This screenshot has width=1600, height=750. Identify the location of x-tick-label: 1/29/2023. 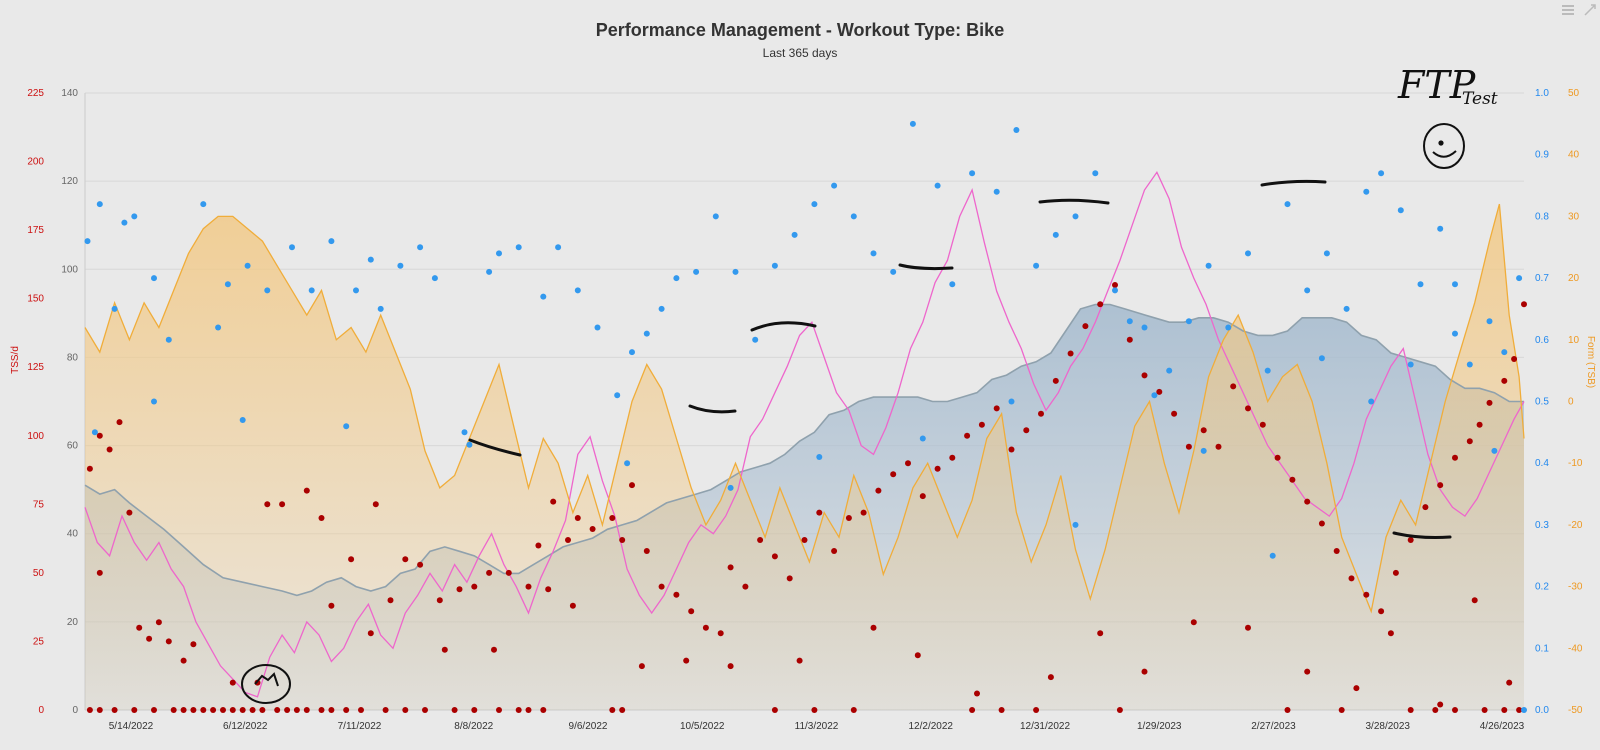
(1159, 726).